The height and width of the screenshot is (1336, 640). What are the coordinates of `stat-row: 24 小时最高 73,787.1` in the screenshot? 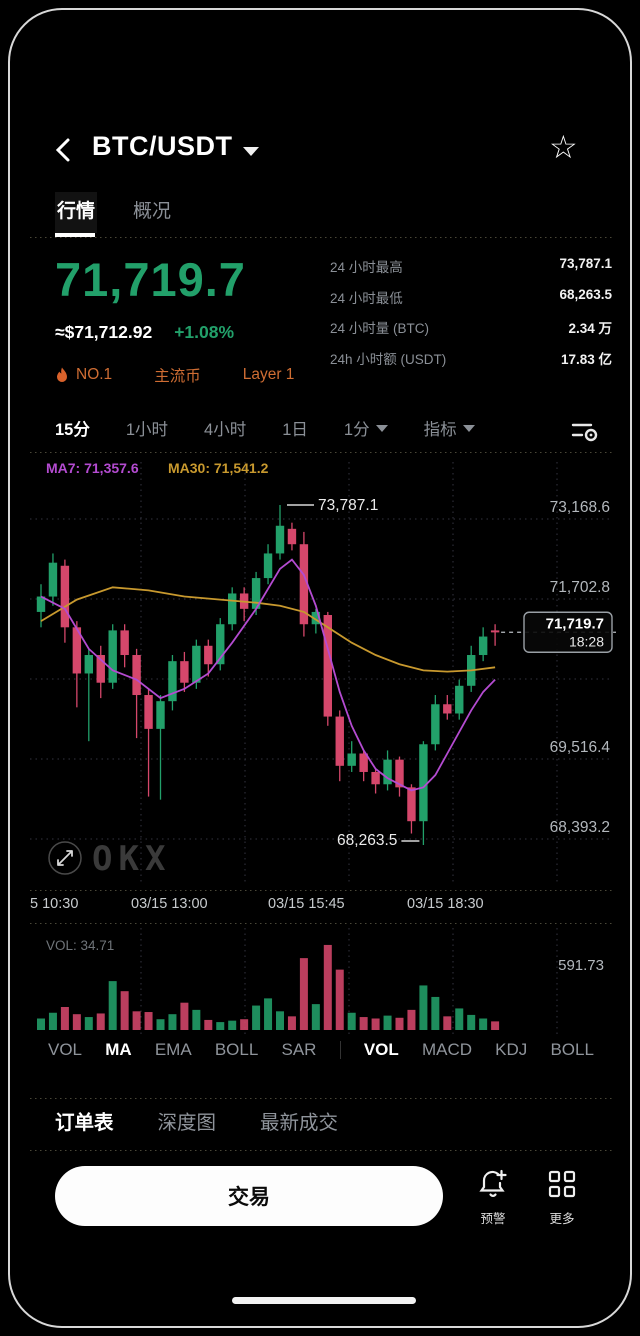 It's located at (471, 266).